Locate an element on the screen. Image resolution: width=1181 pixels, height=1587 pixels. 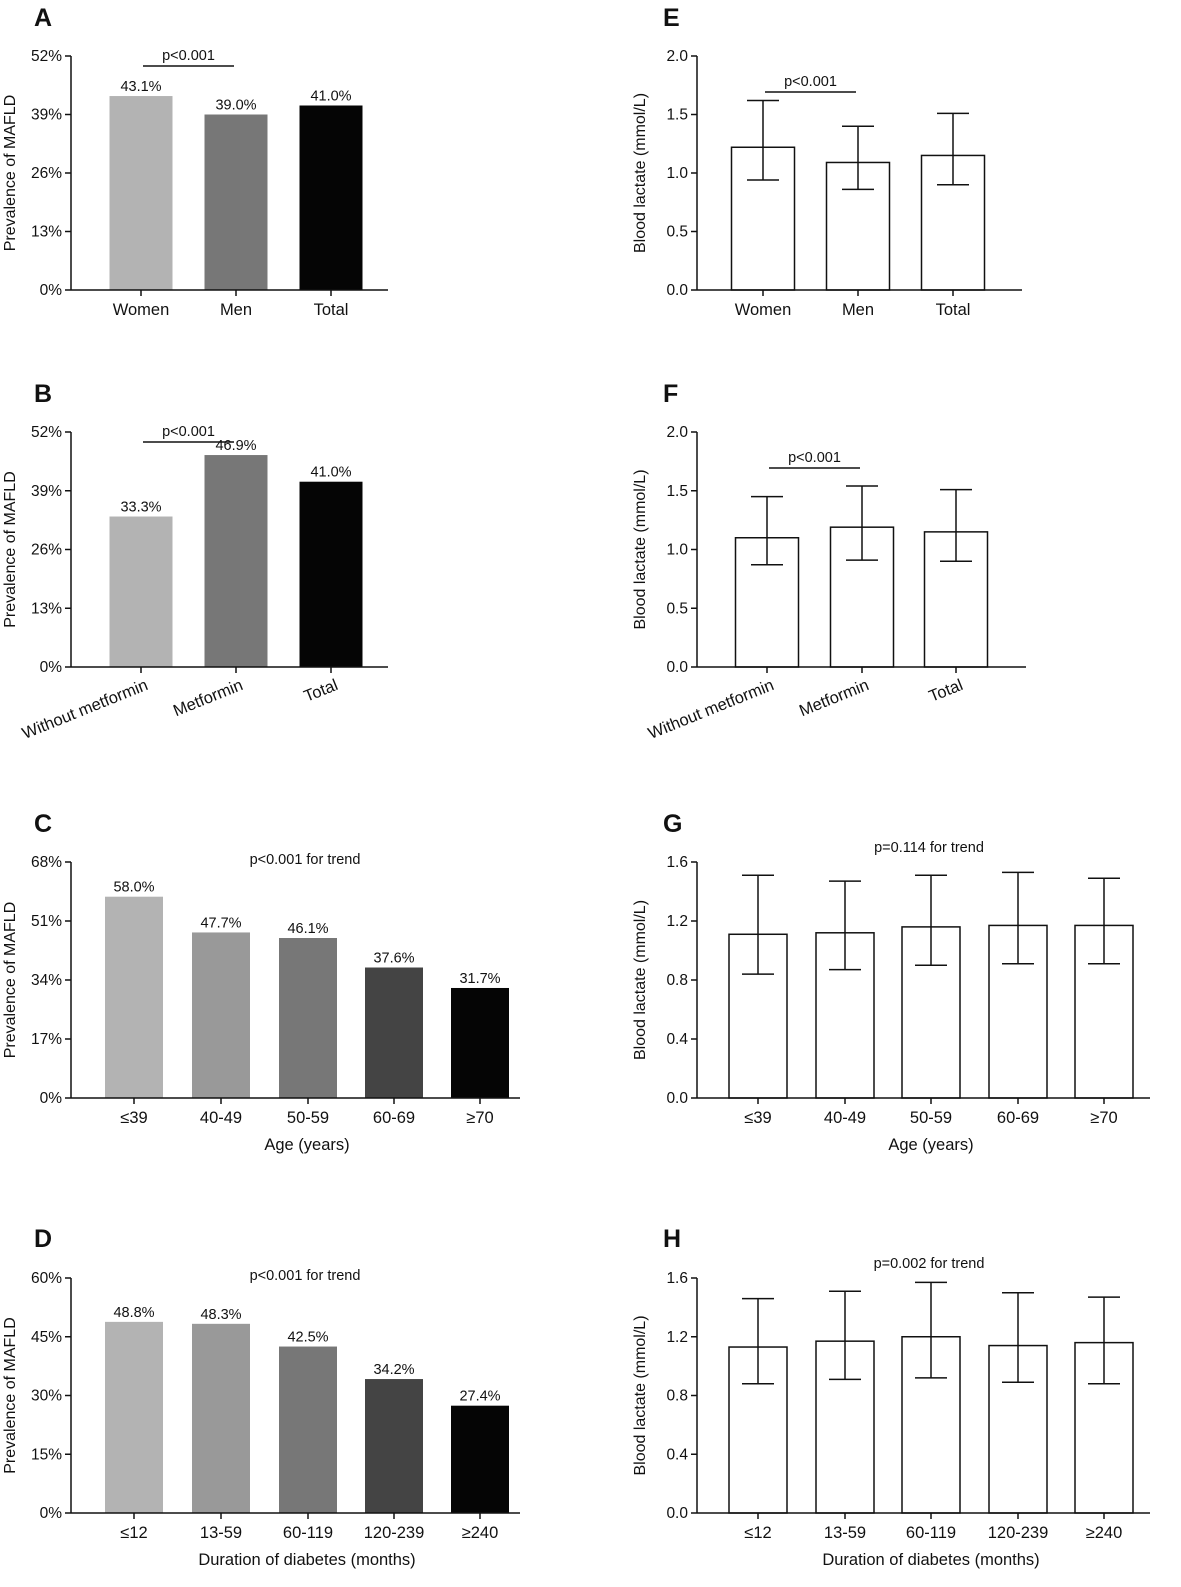
panel-c-y-tick-label-4: 68% is located at coordinates (46, 862).